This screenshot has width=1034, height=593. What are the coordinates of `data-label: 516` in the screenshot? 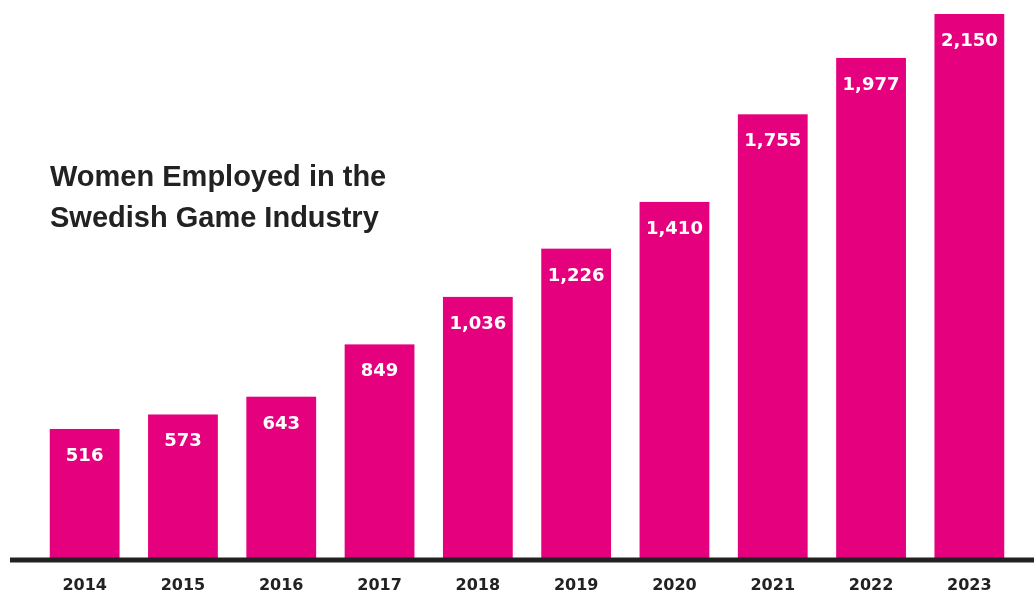 It's located at (84, 454).